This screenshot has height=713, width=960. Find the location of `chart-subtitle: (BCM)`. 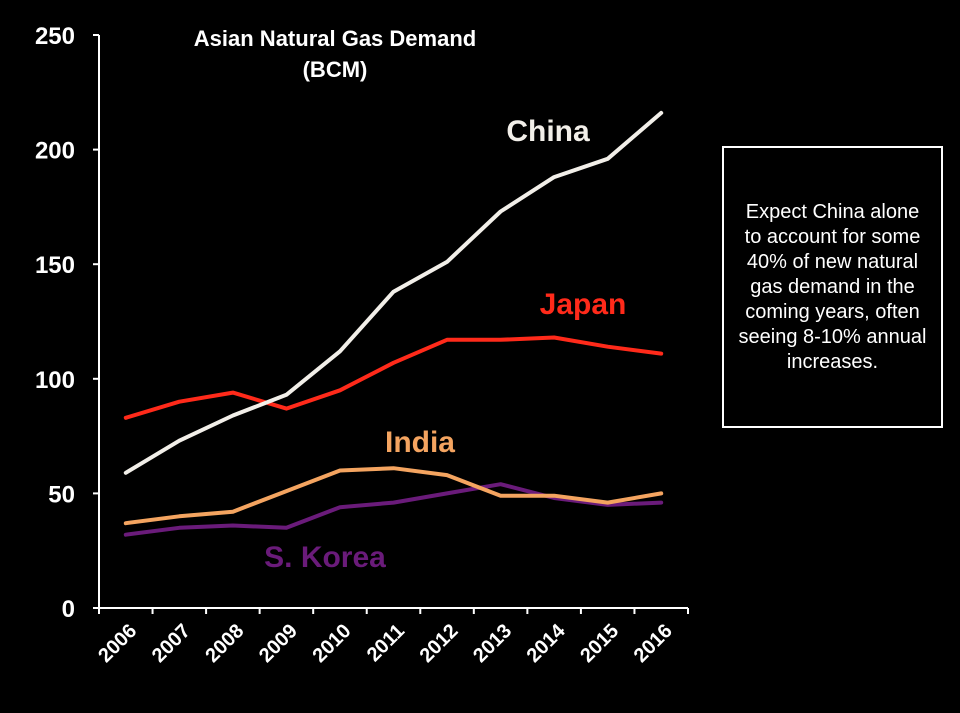

chart-subtitle: (BCM) is located at coordinates (335, 69).